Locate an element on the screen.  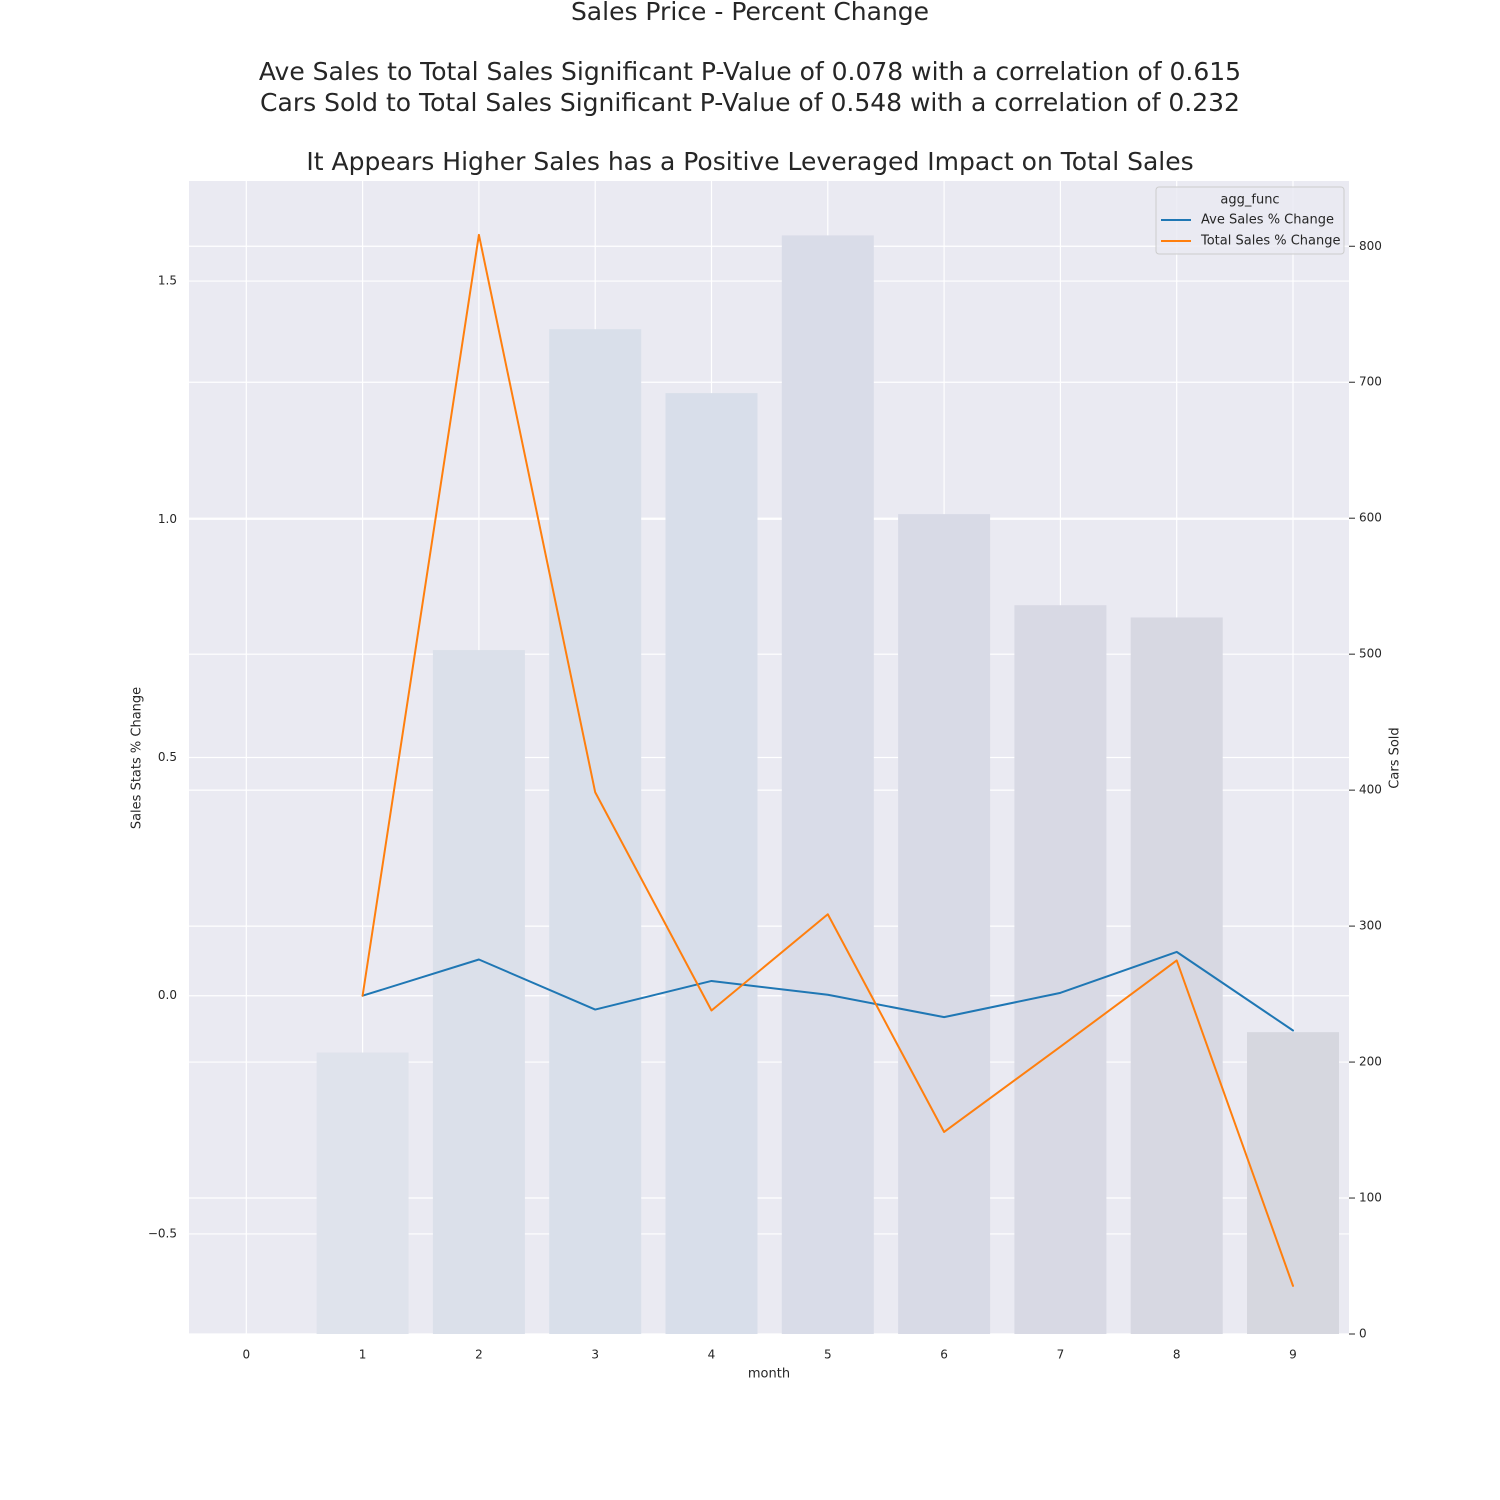
x-tick-label: 9 is located at coordinates (1293, 1355).